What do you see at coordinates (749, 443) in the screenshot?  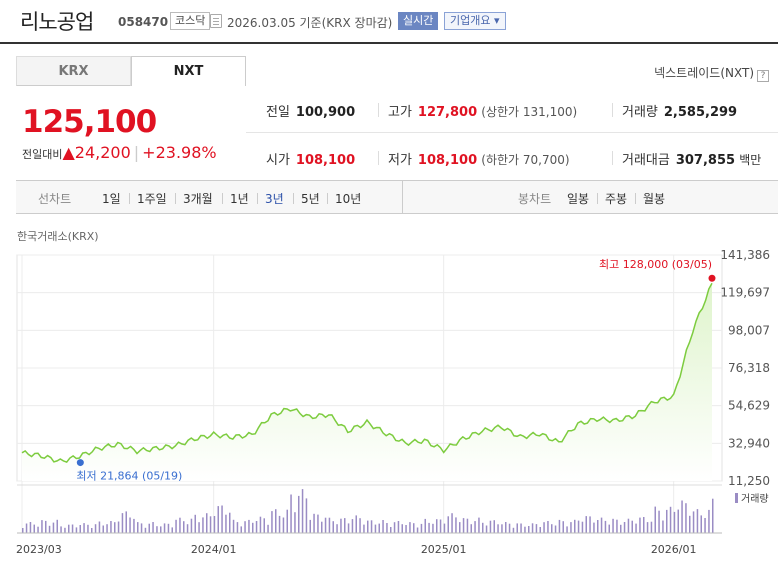 I see `y-tick-label: 32,940` at bounding box center [749, 443].